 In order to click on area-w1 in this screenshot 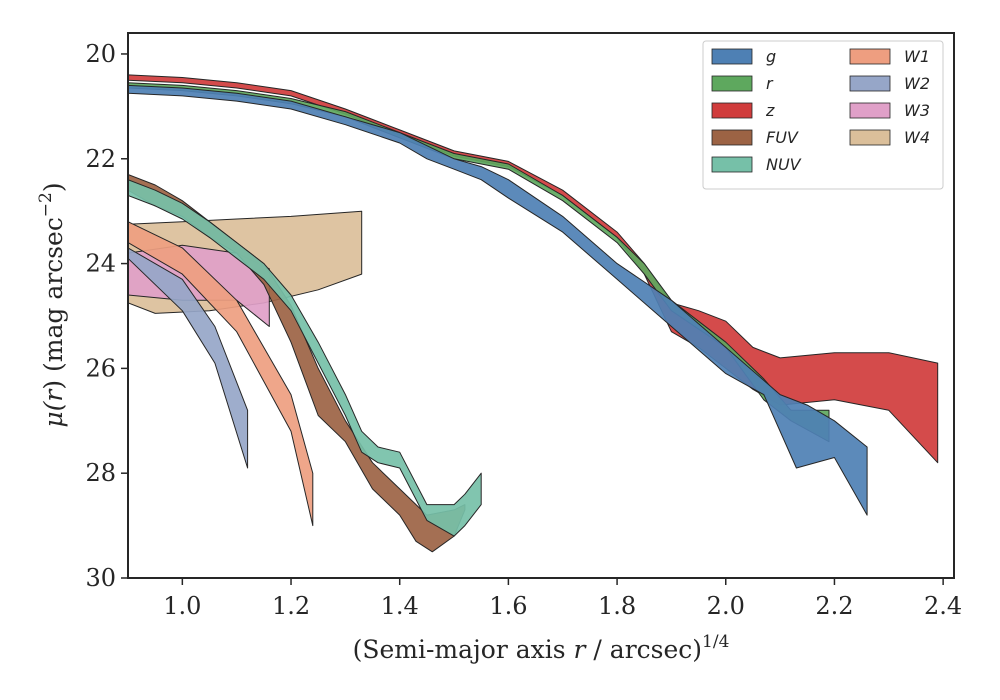, I will do `click(221, 374)`.